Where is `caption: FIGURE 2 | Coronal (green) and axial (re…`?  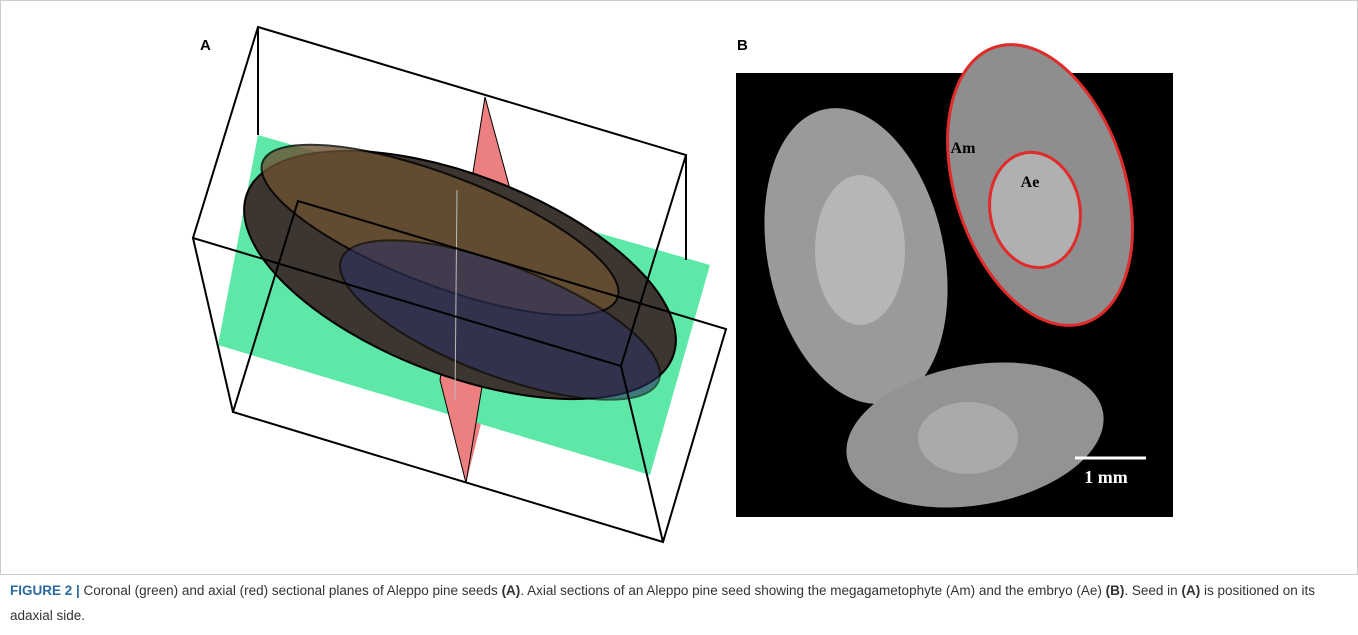
caption: FIGURE 2 | Coronal (green) and axial (re… is located at coordinates (677, 603).